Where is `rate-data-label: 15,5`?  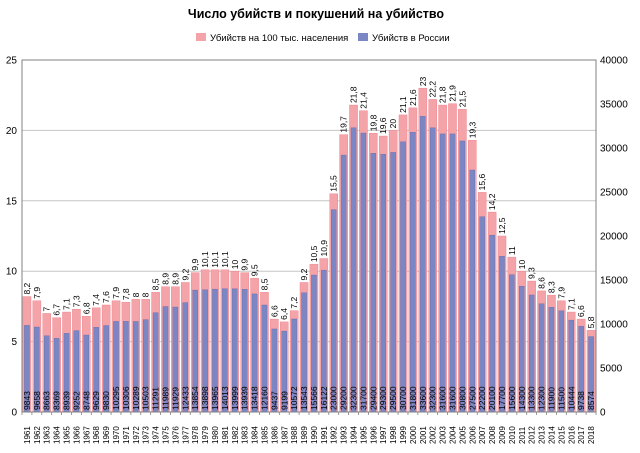
rate-data-label: 15,5 is located at coordinates (334, 183).